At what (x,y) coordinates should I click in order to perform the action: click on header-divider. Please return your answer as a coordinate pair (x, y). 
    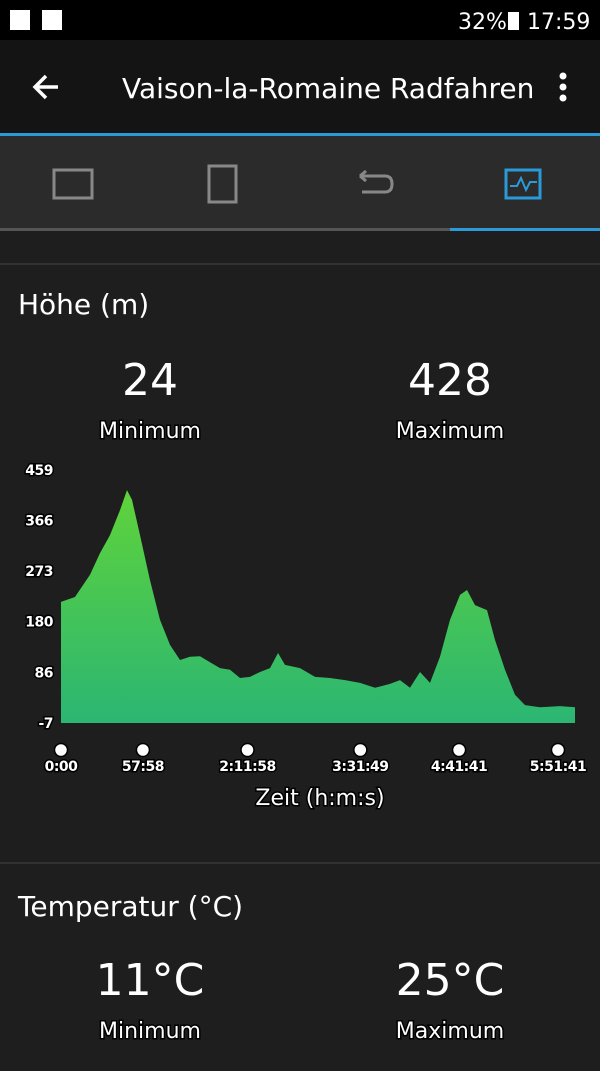
    Looking at the image, I should click on (300, 134).